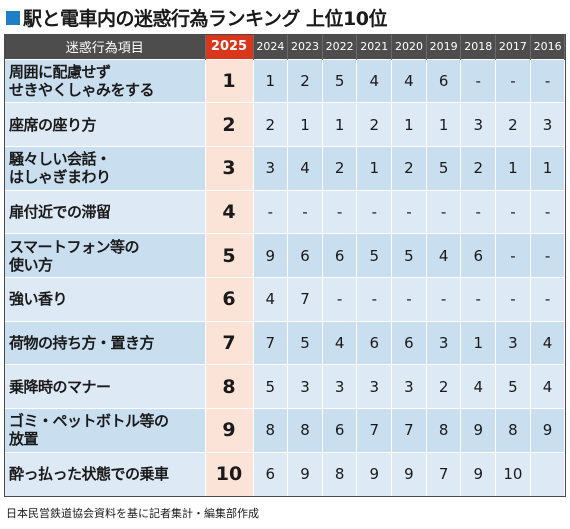  Describe the element at coordinates (271, 47) in the screenshot. I see `column-header-2024: 2024` at that location.